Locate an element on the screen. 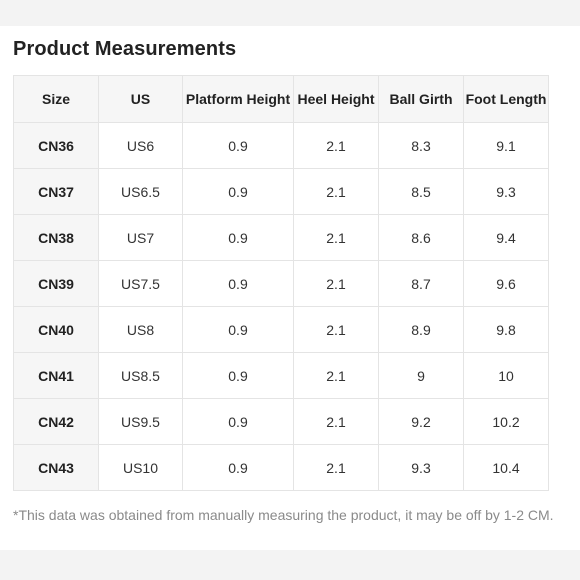 Image resolution: width=580 pixels, height=580 pixels. cell-us: US6 is located at coordinates (140, 145).